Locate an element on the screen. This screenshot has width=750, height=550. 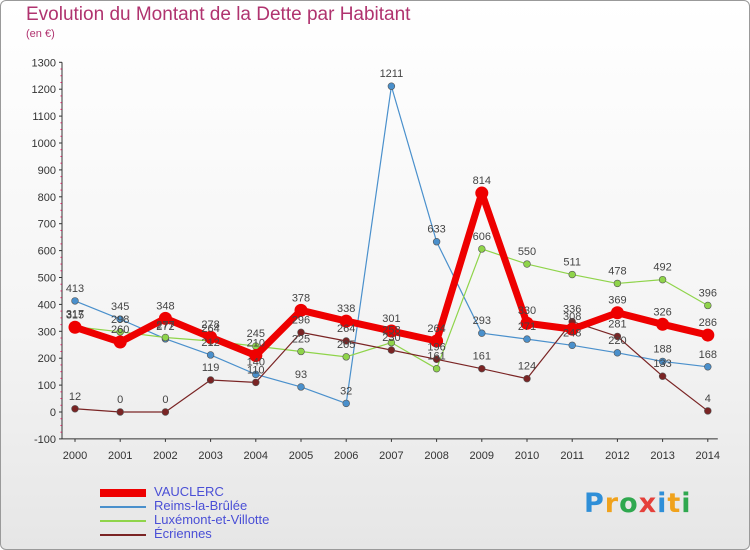
data-label-ecriennes: 296 is located at coordinates (301, 320).